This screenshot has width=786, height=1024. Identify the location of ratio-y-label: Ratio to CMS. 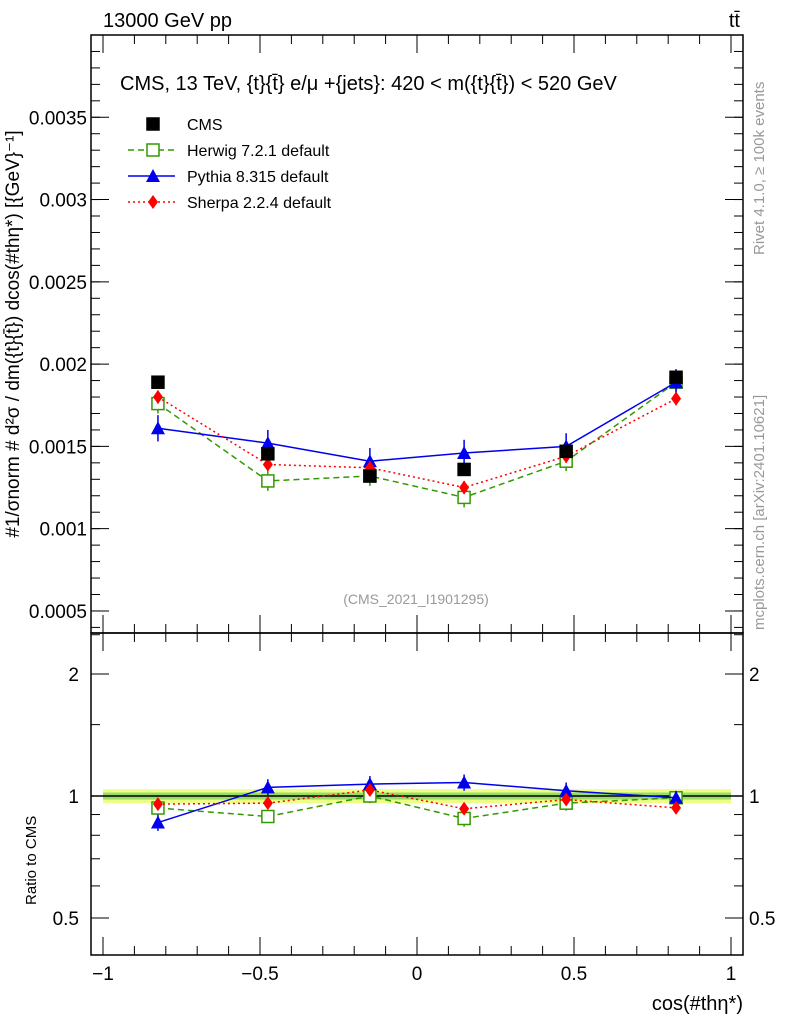
(31, 860).